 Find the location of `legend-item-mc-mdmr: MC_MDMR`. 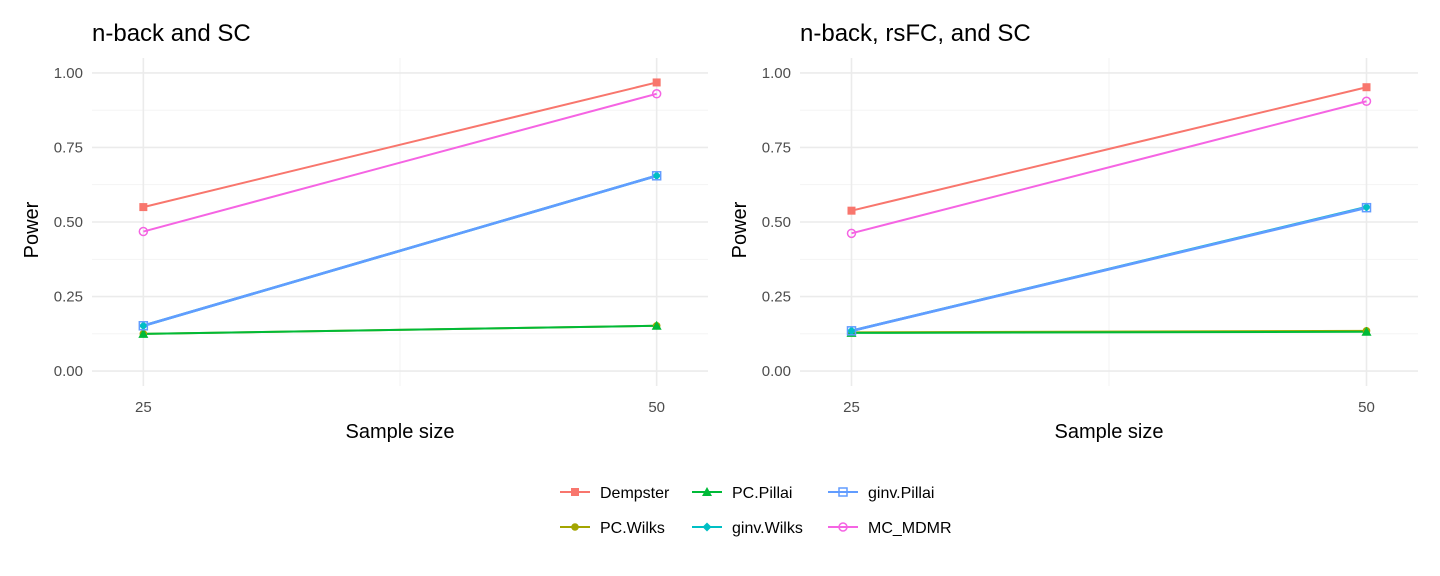

legend-item-mc-mdmr: MC_MDMR is located at coordinates (890, 528).